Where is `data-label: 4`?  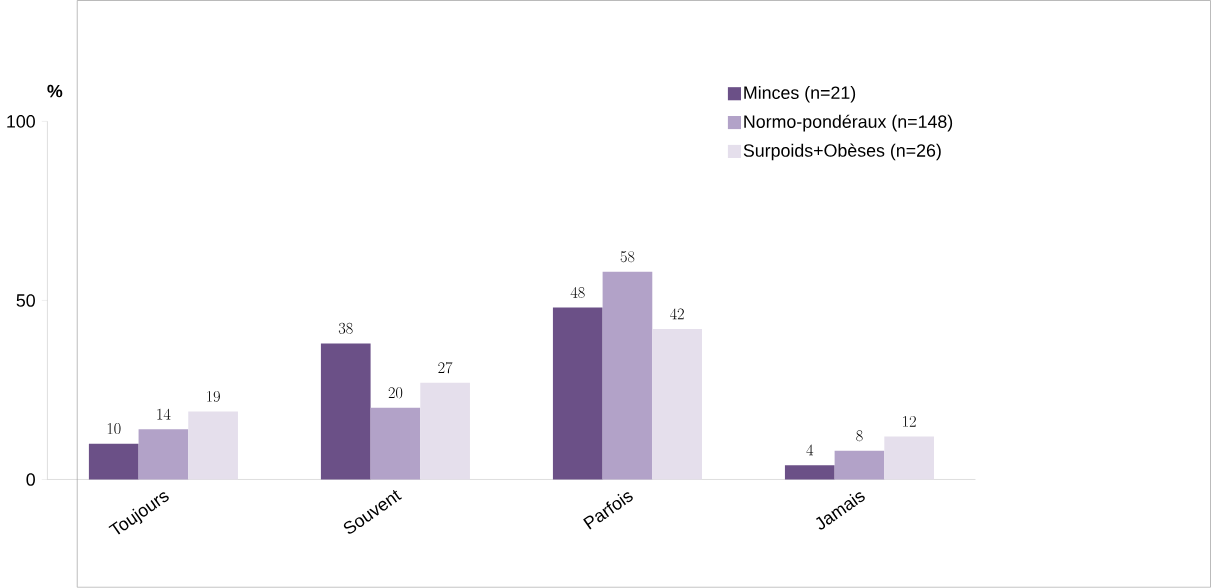
data-label: 4 is located at coordinates (810, 450).